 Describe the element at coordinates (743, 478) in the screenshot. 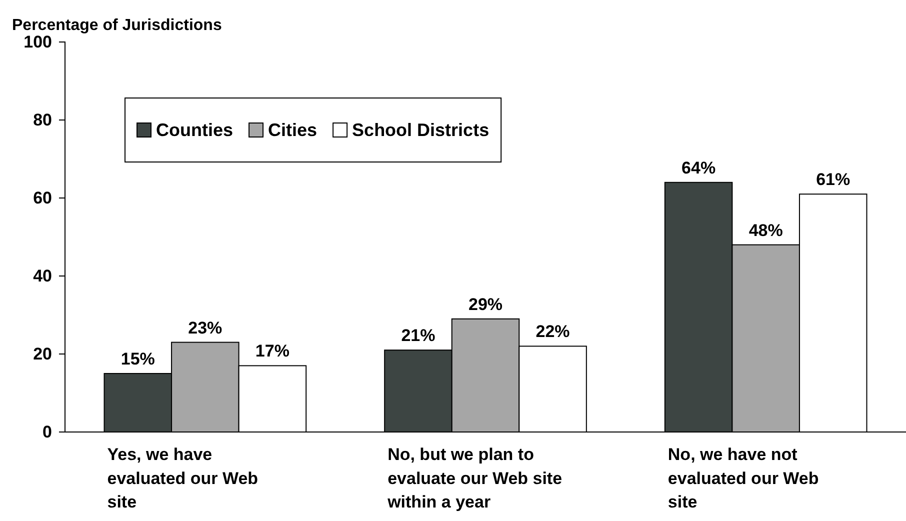

I see `x-tick-label: No, we have not evaluated our Web site` at that location.